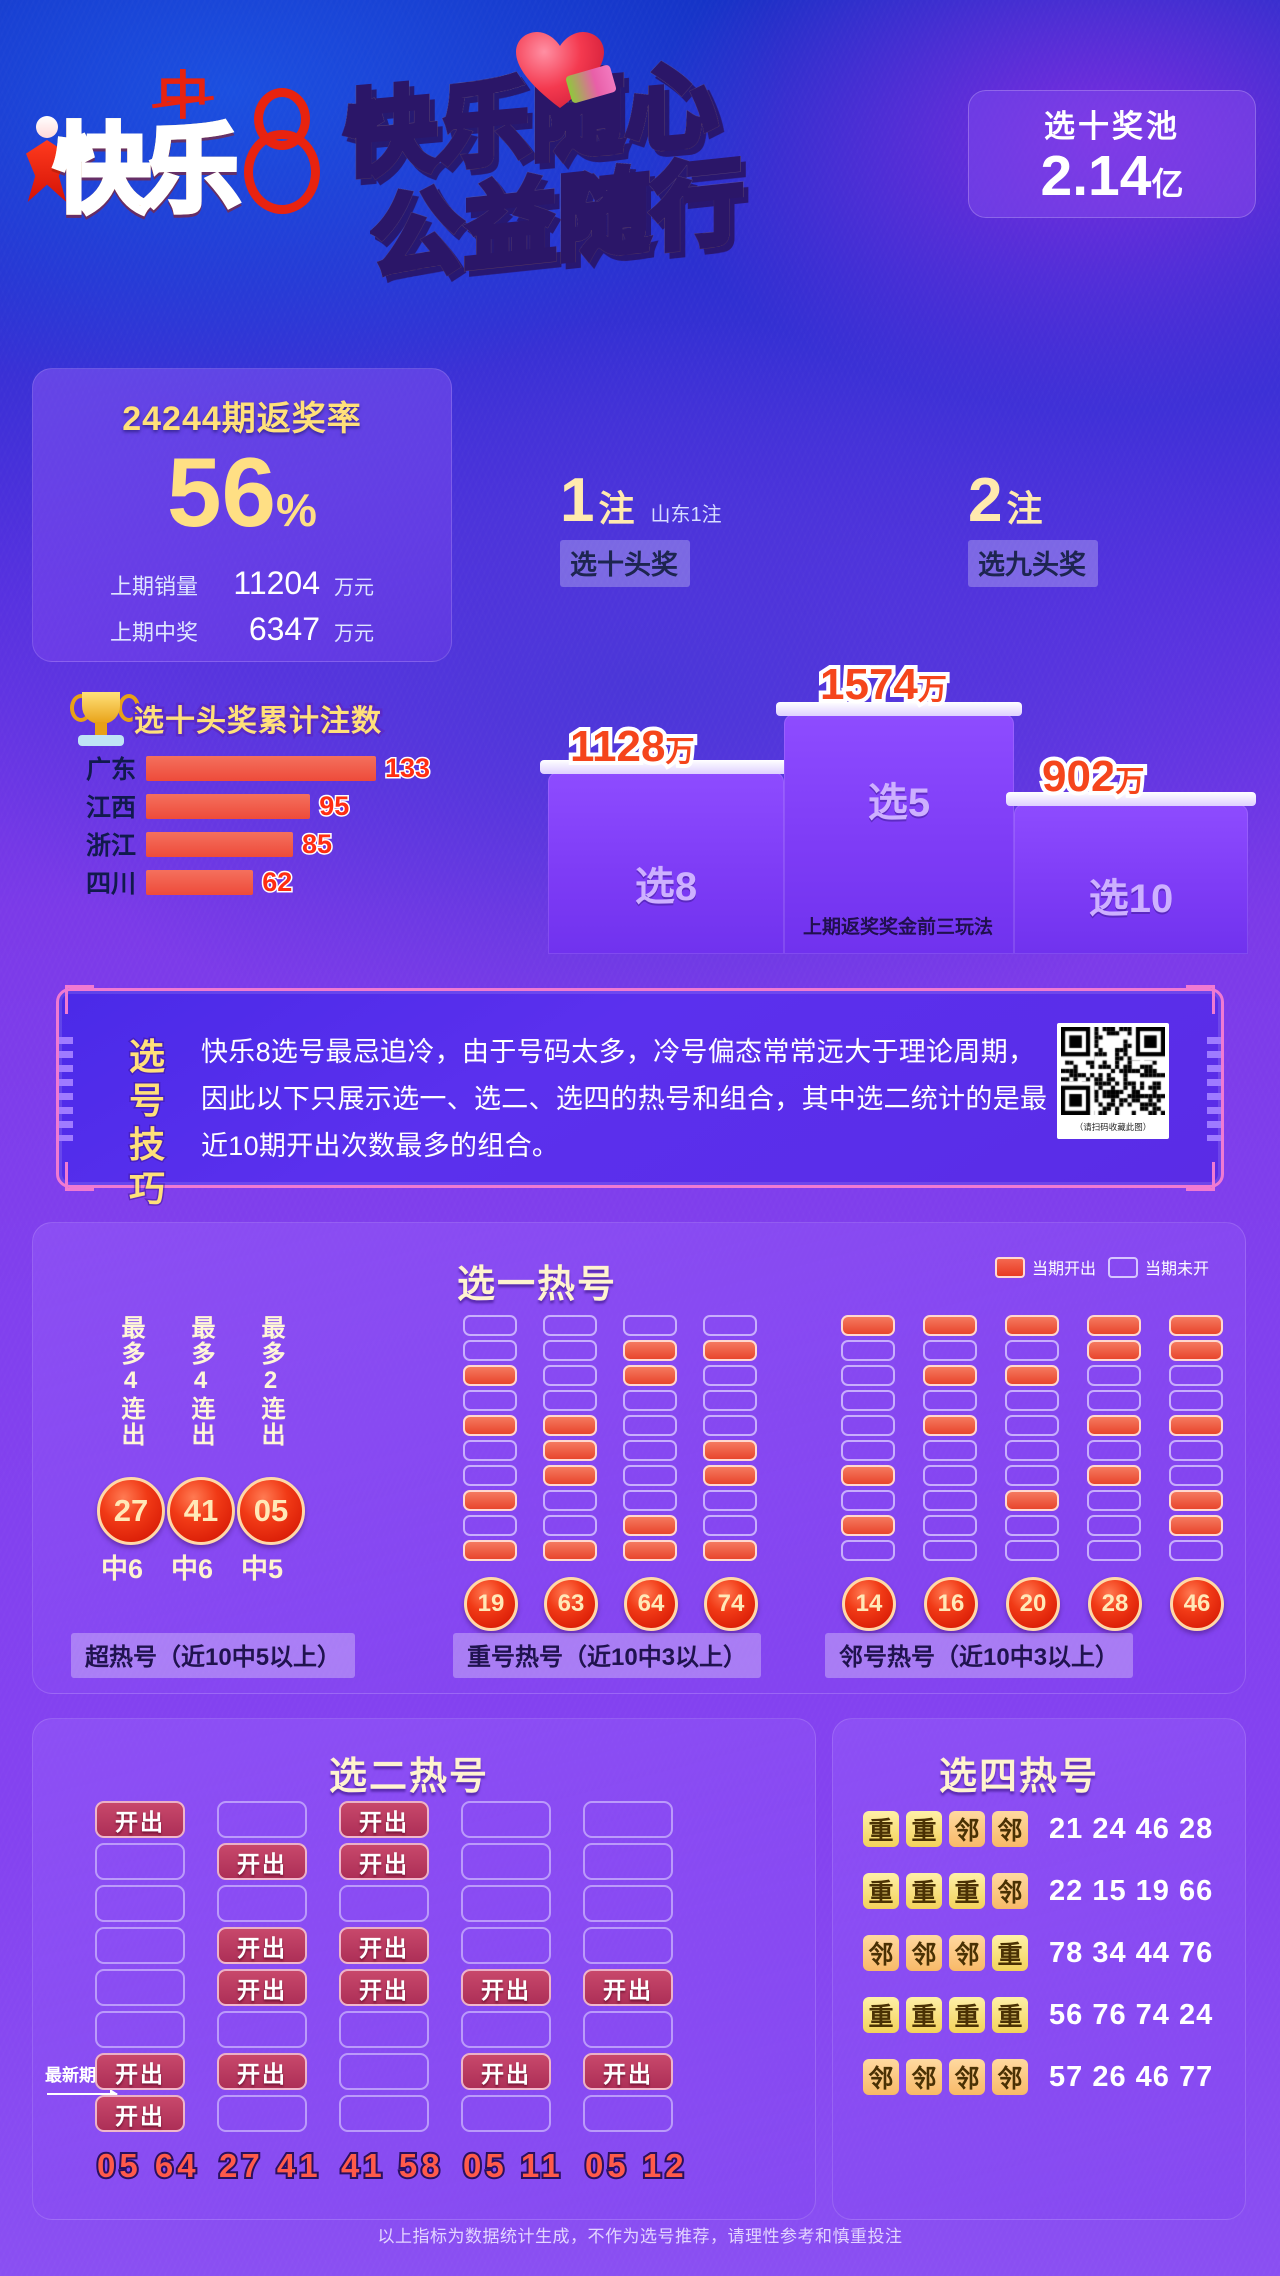  I want to click on podium-value-number: 902, so click(1078, 776).